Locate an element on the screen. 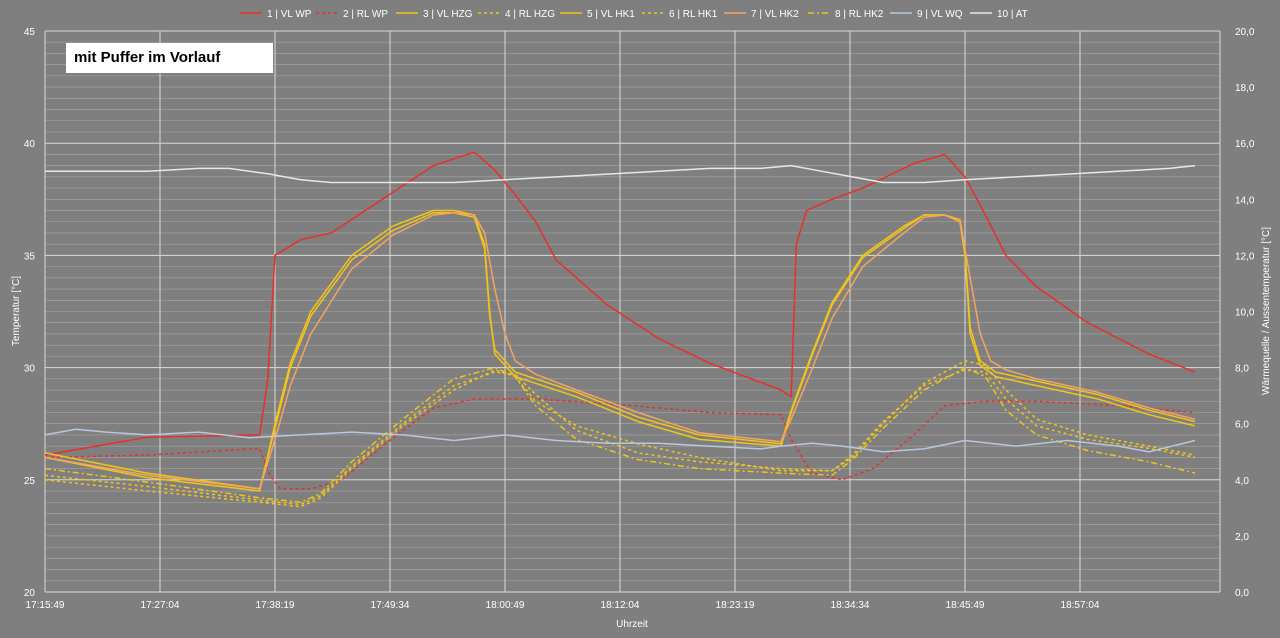 The width and height of the screenshot is (1280, 638). legend-label: 3 | VL HZG is located at coordinates (448, 14).